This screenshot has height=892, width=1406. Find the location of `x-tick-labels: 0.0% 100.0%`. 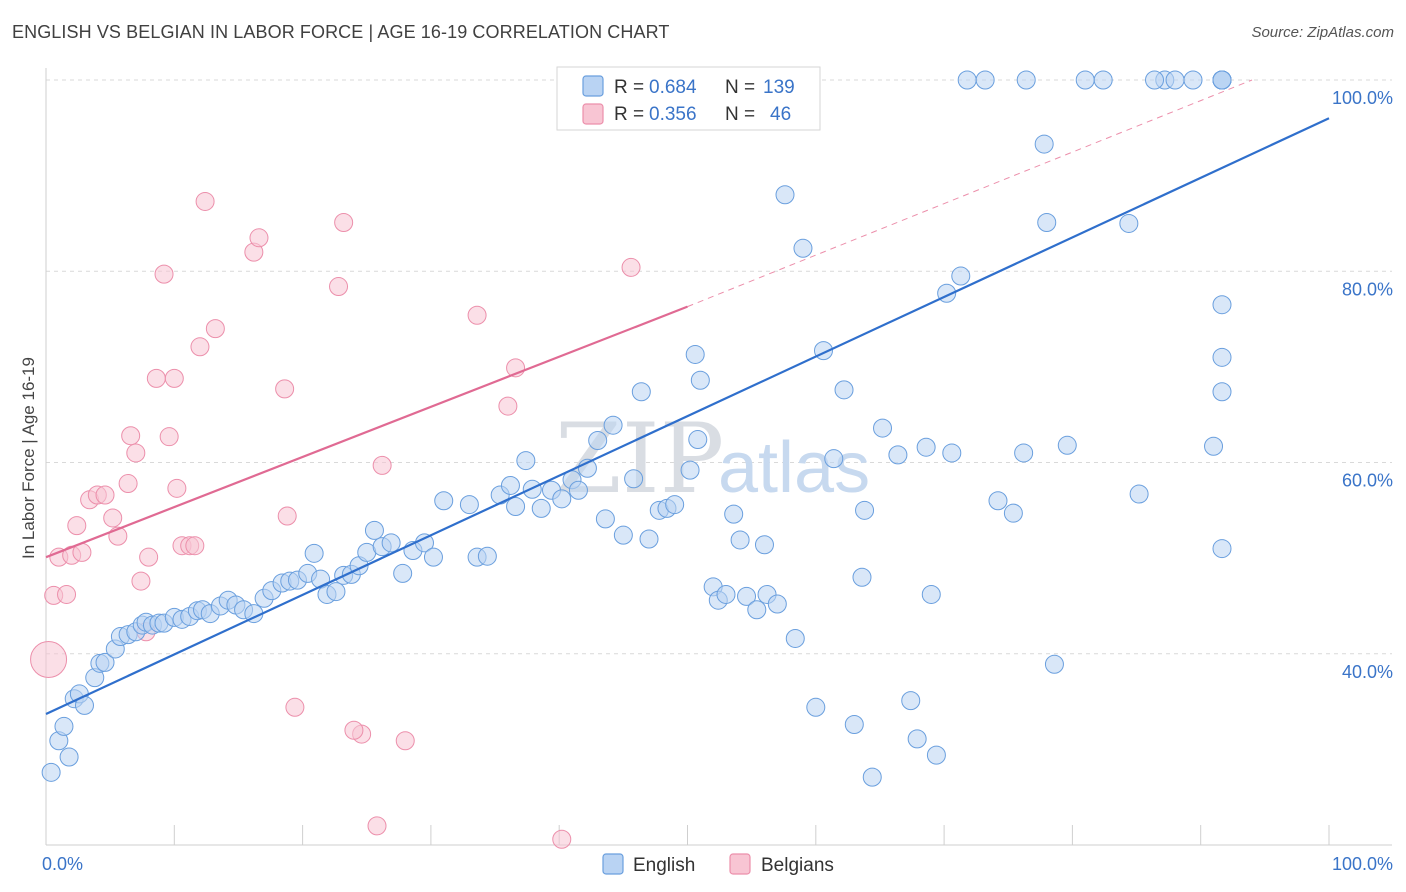

x-tick-labels: 0.0% 100.0% is located at coordinates (717, 864).